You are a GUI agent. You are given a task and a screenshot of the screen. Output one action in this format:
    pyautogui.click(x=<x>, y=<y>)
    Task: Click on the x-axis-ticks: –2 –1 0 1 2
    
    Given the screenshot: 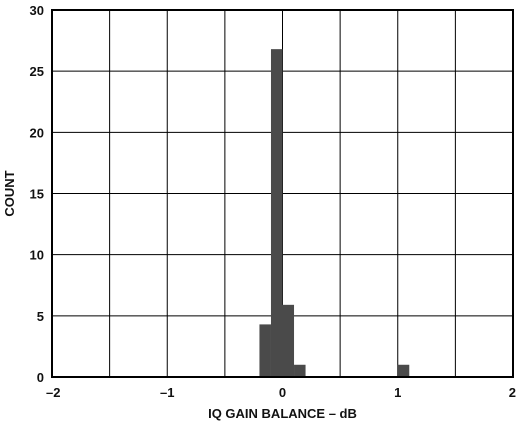 What is the action you would take?
    pyautogui.click(x=281, y=392)
    